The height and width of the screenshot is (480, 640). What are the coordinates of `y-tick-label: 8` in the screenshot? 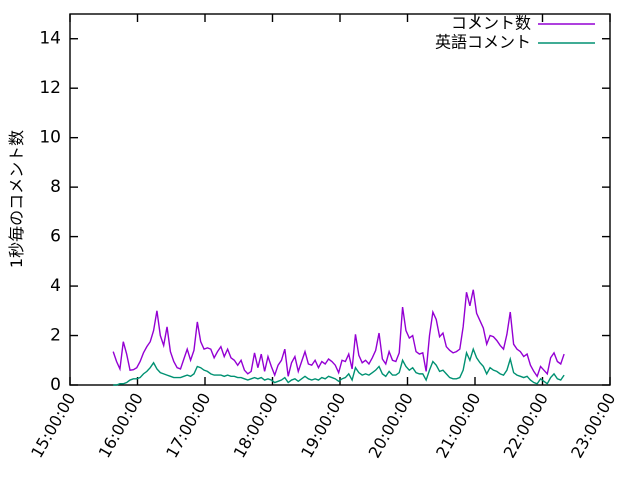 It's located at (55, 187).